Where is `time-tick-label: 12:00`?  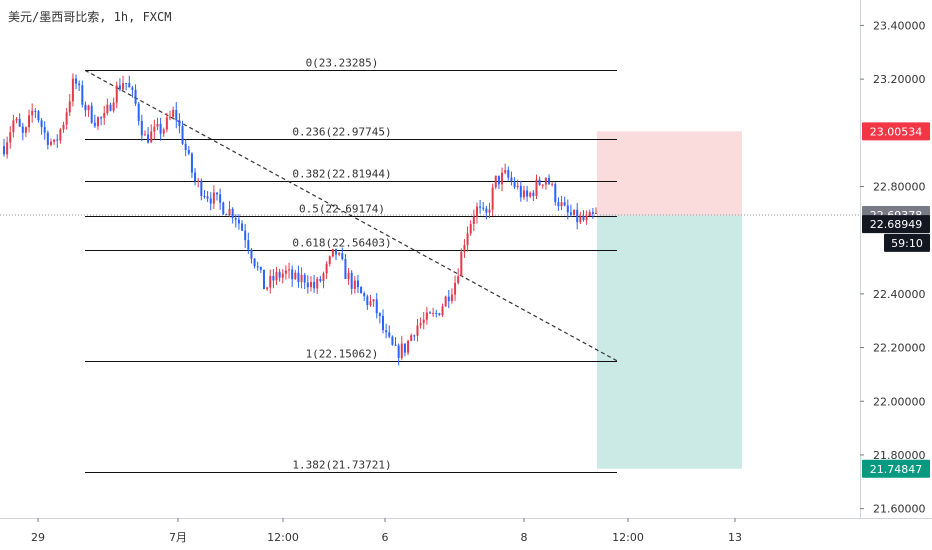 time-tick-label: 12:00 is located at coordinates (283, 537).